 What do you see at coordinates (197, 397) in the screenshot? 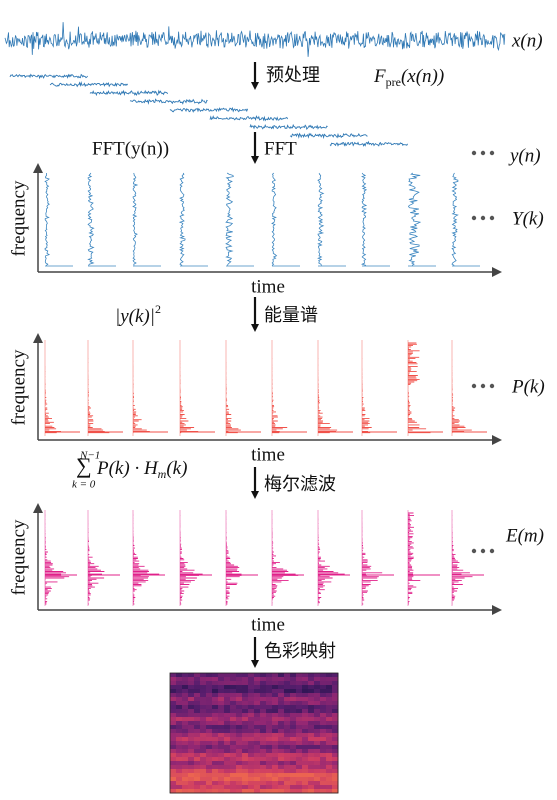
I see `spectrum` at bounding box center [197, 397].